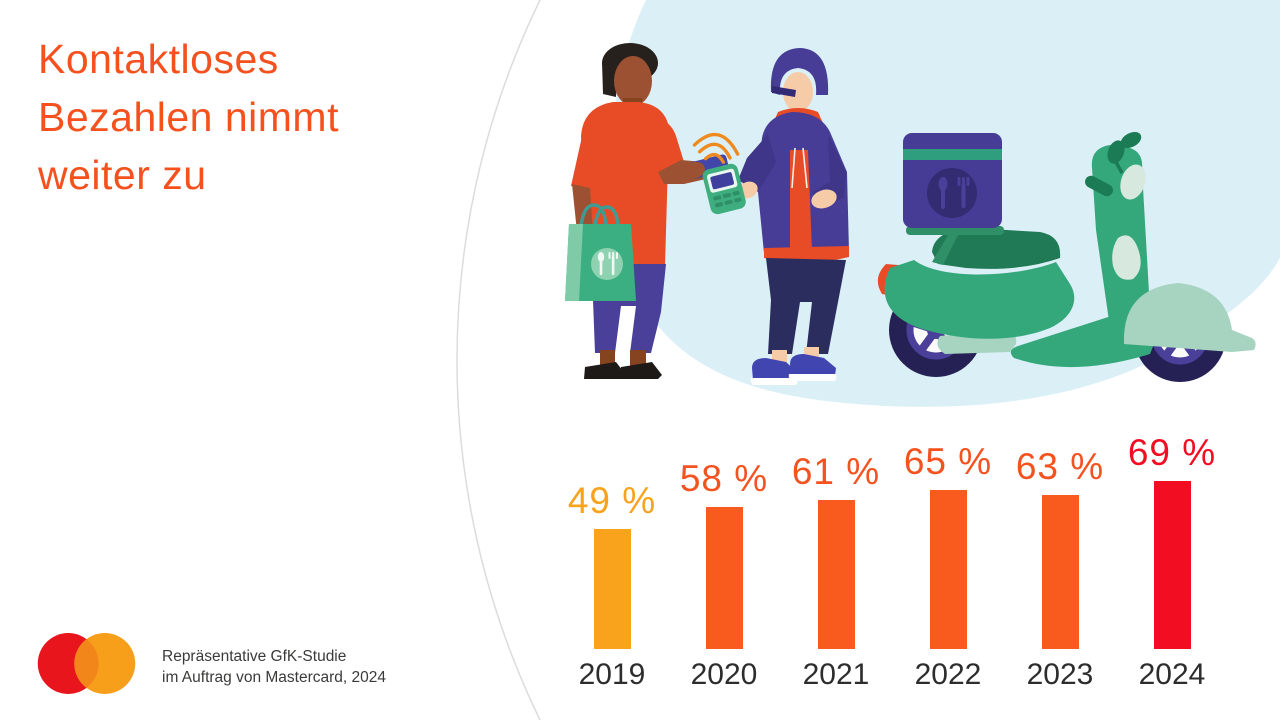 The image size is (1280, 720). Describe the element at coordinates (724, 478) in the screenshot. I see `value-label-2020: 58 %` at that location.